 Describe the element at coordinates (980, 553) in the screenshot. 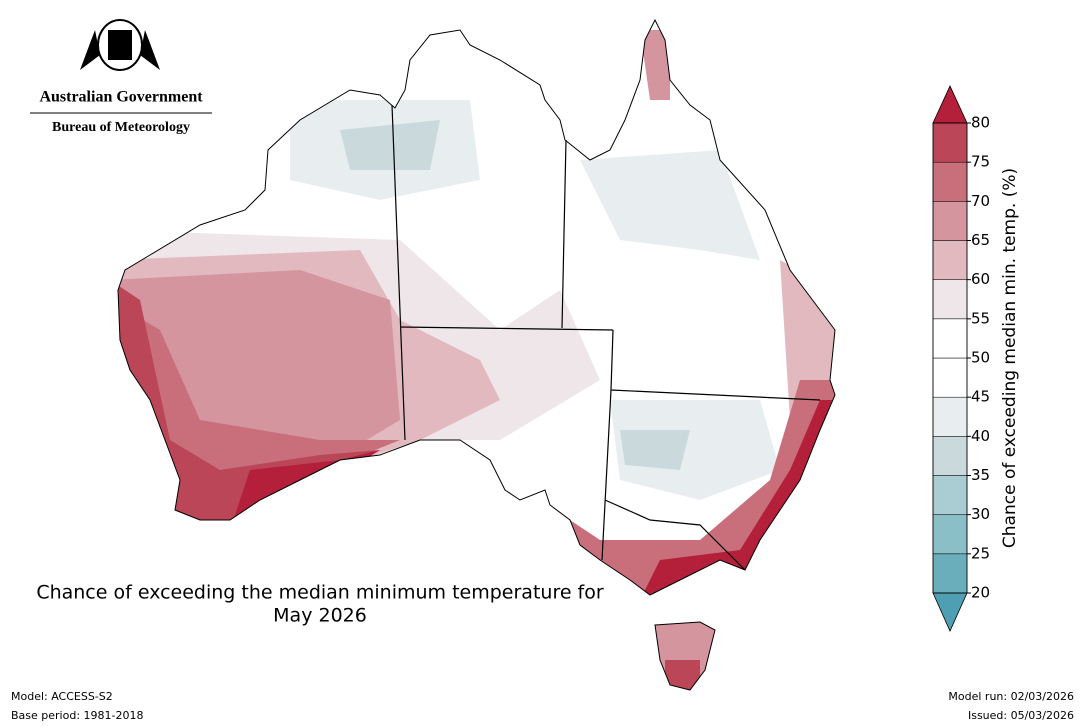

I see `colorbar-tick-label: 25` at that location.